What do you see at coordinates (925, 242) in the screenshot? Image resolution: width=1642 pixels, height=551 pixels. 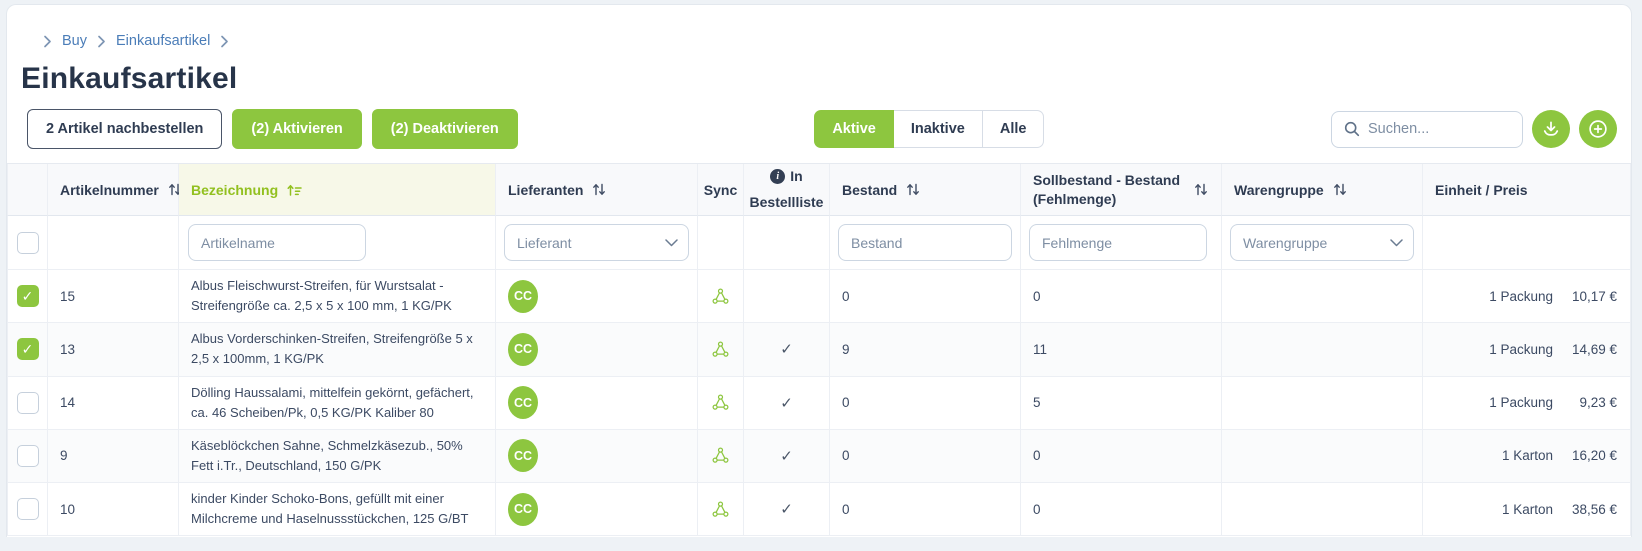 I see `bestand-filter-input` at bounding box center [925, 242].